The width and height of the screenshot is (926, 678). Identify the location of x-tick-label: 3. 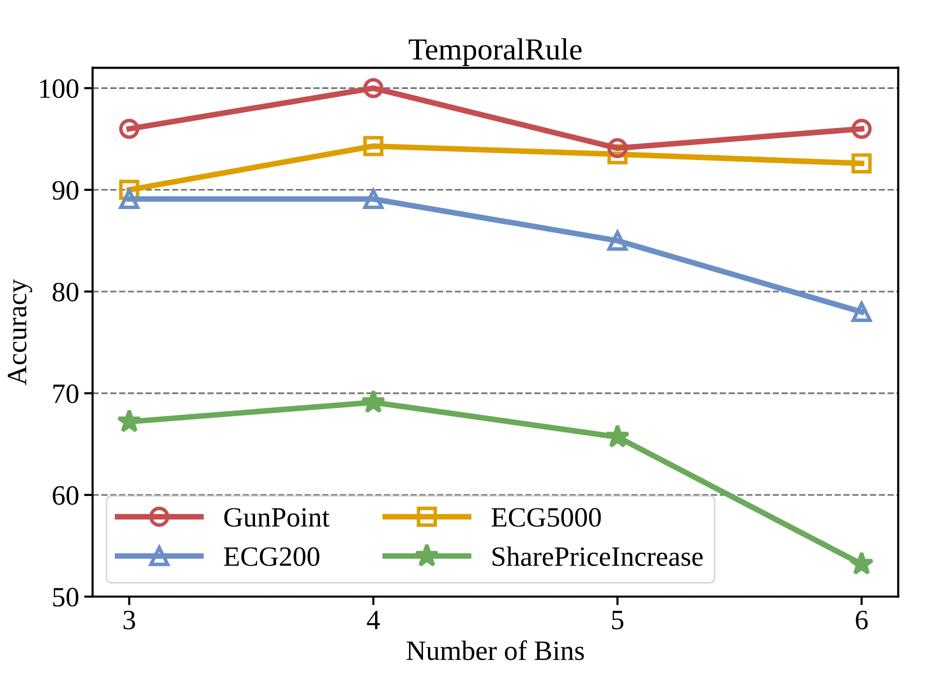
(130, 620).